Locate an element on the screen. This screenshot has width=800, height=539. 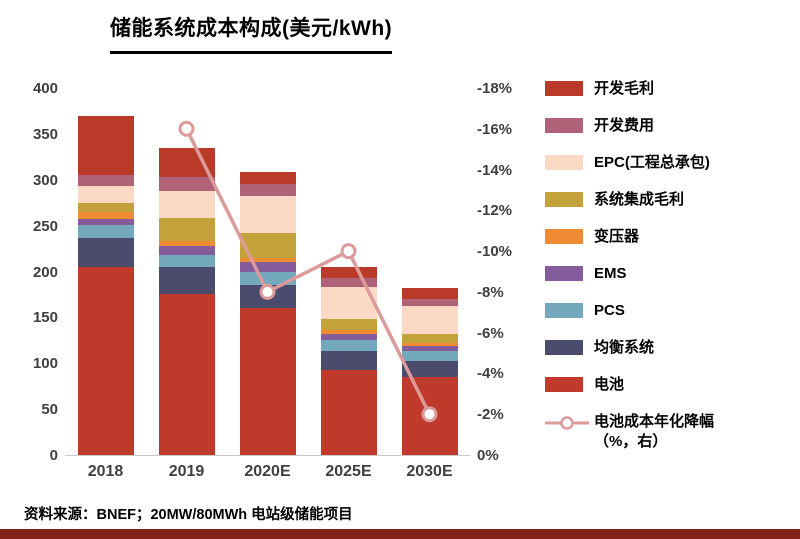
legend-item: 电池成本年化降幅 （%，右） is located at coordinates (671, 432).